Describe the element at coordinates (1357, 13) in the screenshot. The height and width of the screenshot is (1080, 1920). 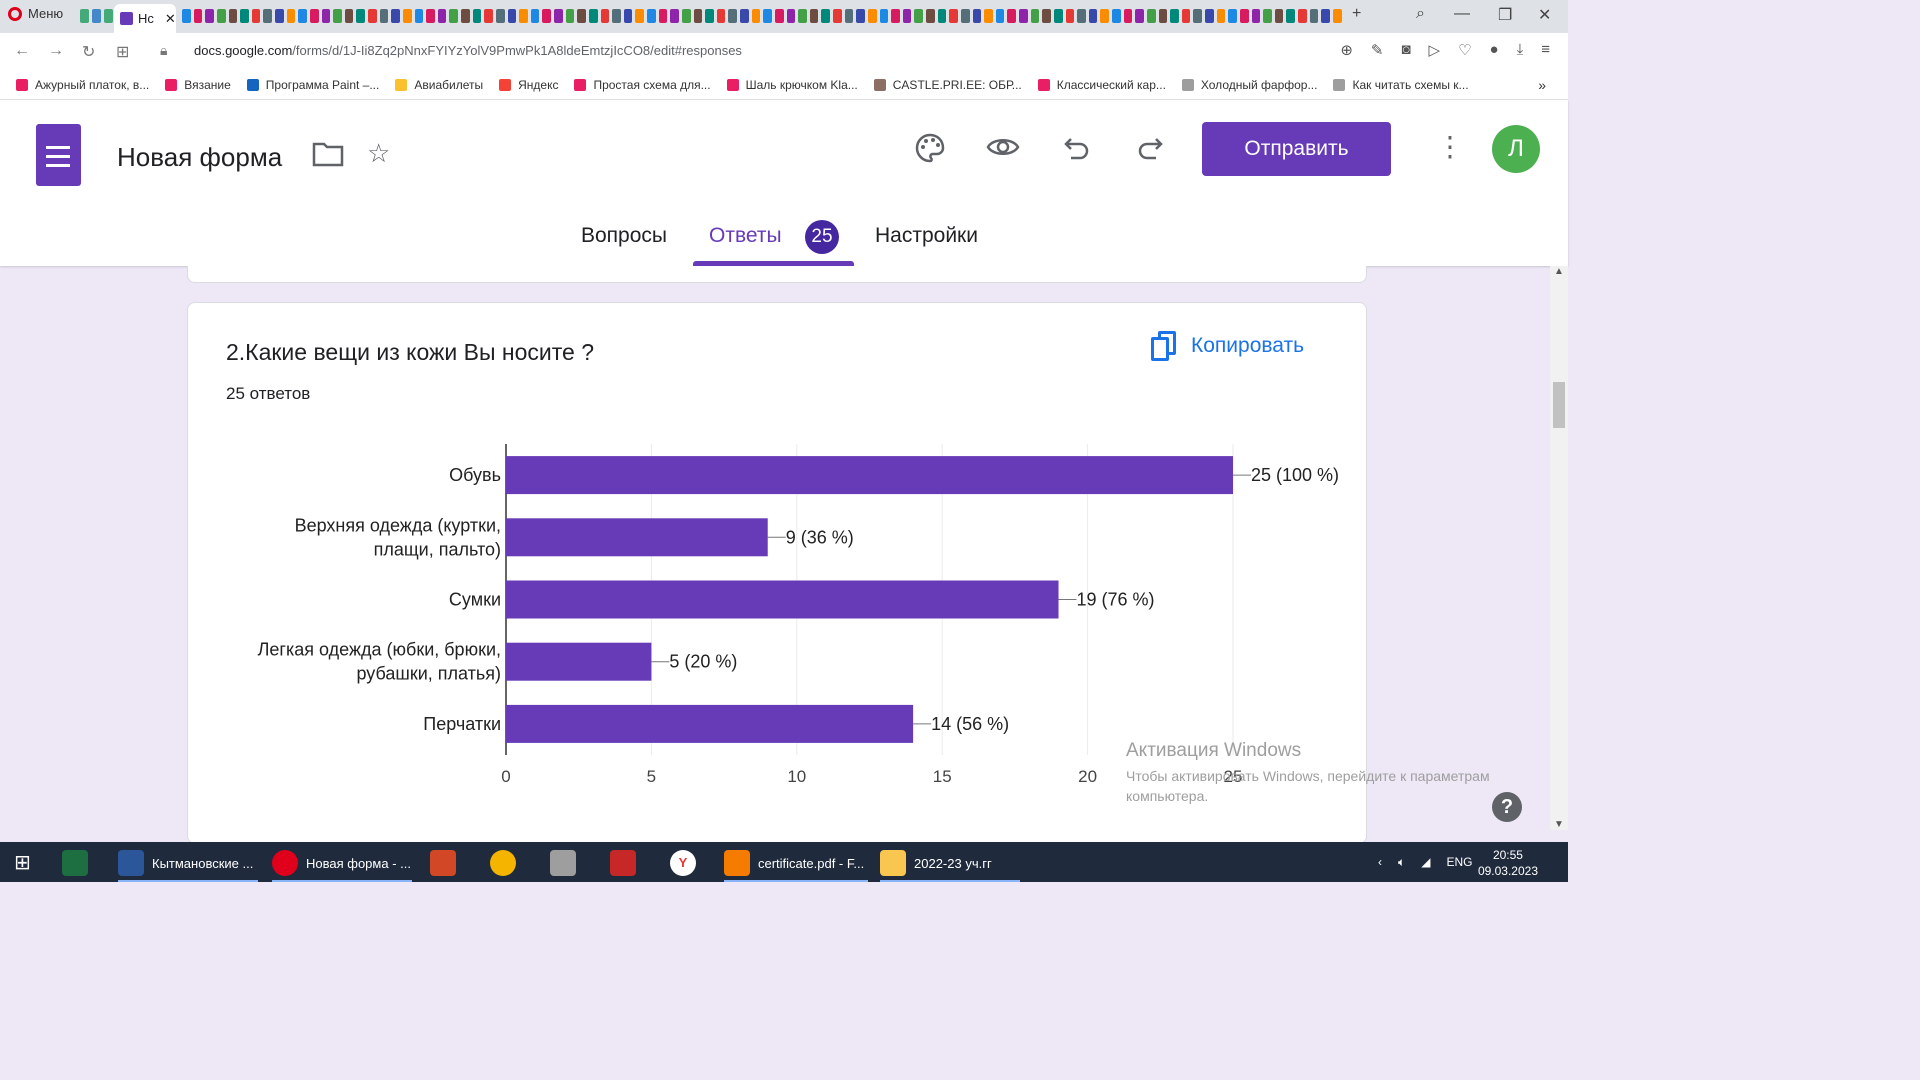
I see `new-tab-icon: +` at that location.